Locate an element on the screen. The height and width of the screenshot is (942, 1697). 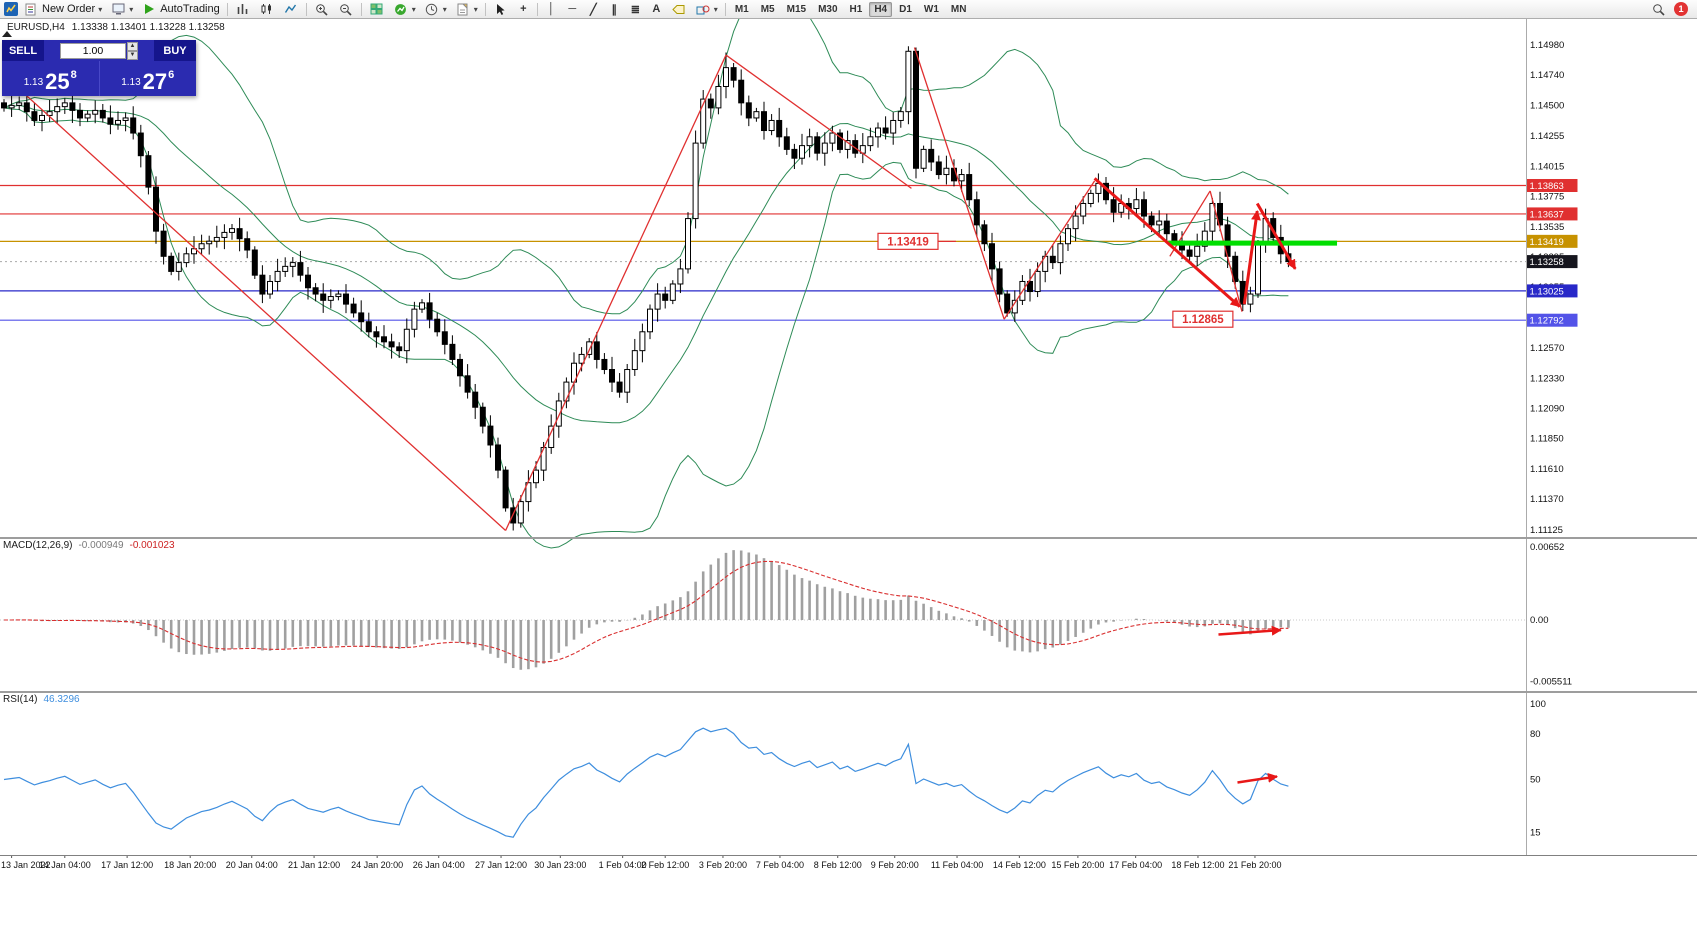
svg-text: 1.14740 is located at coordinates (1547, 75).